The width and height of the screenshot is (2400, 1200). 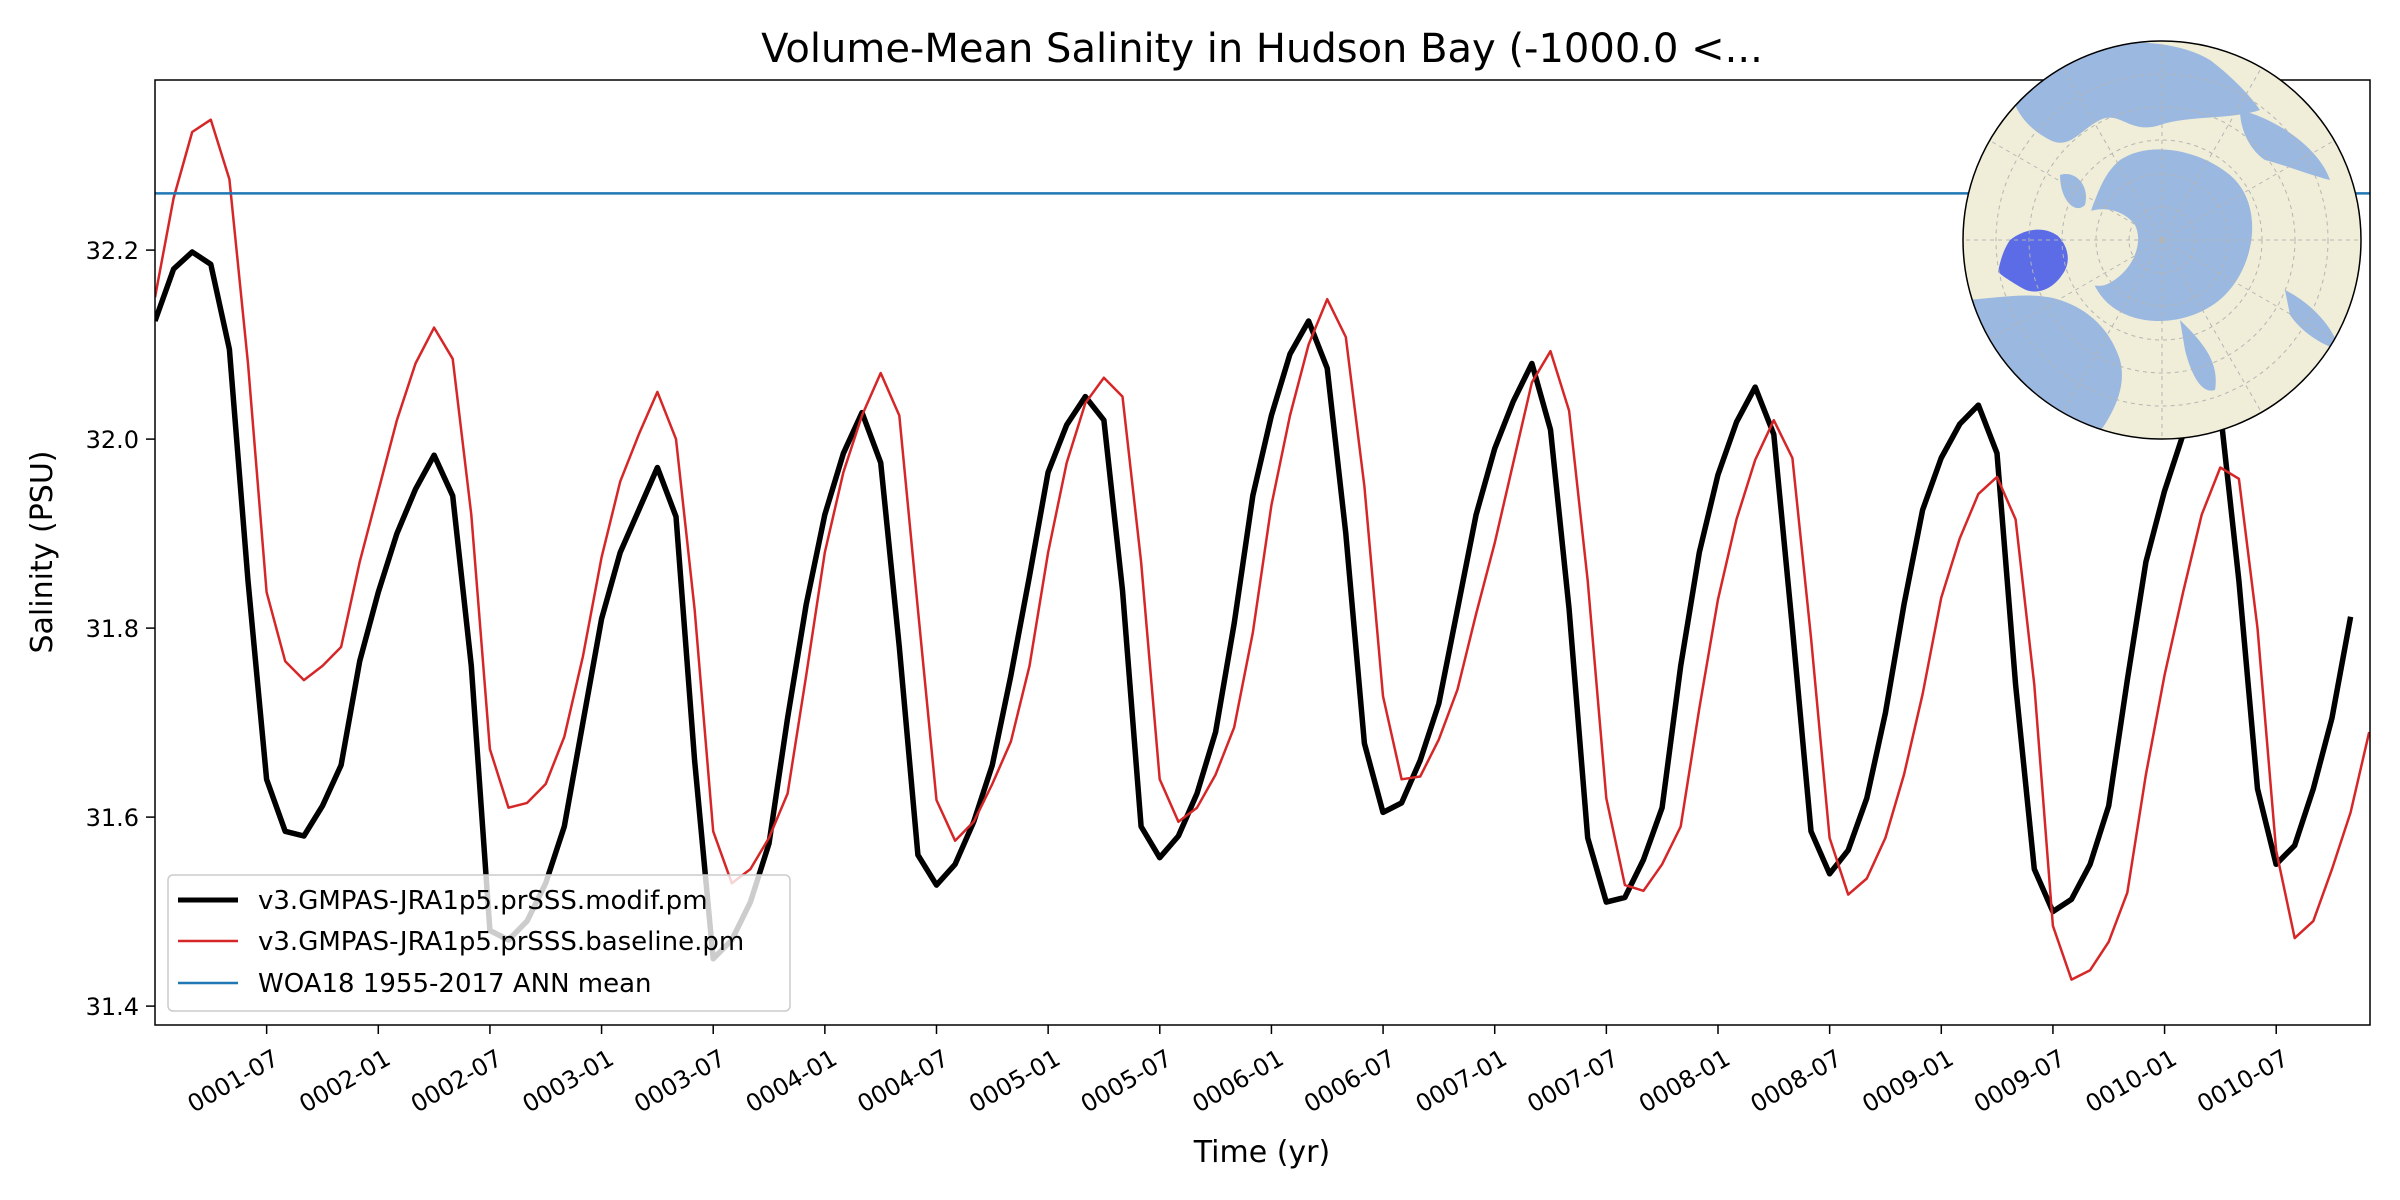 I want to click on x-axis-label: Time (yr), so click(x=1261, y=1152).